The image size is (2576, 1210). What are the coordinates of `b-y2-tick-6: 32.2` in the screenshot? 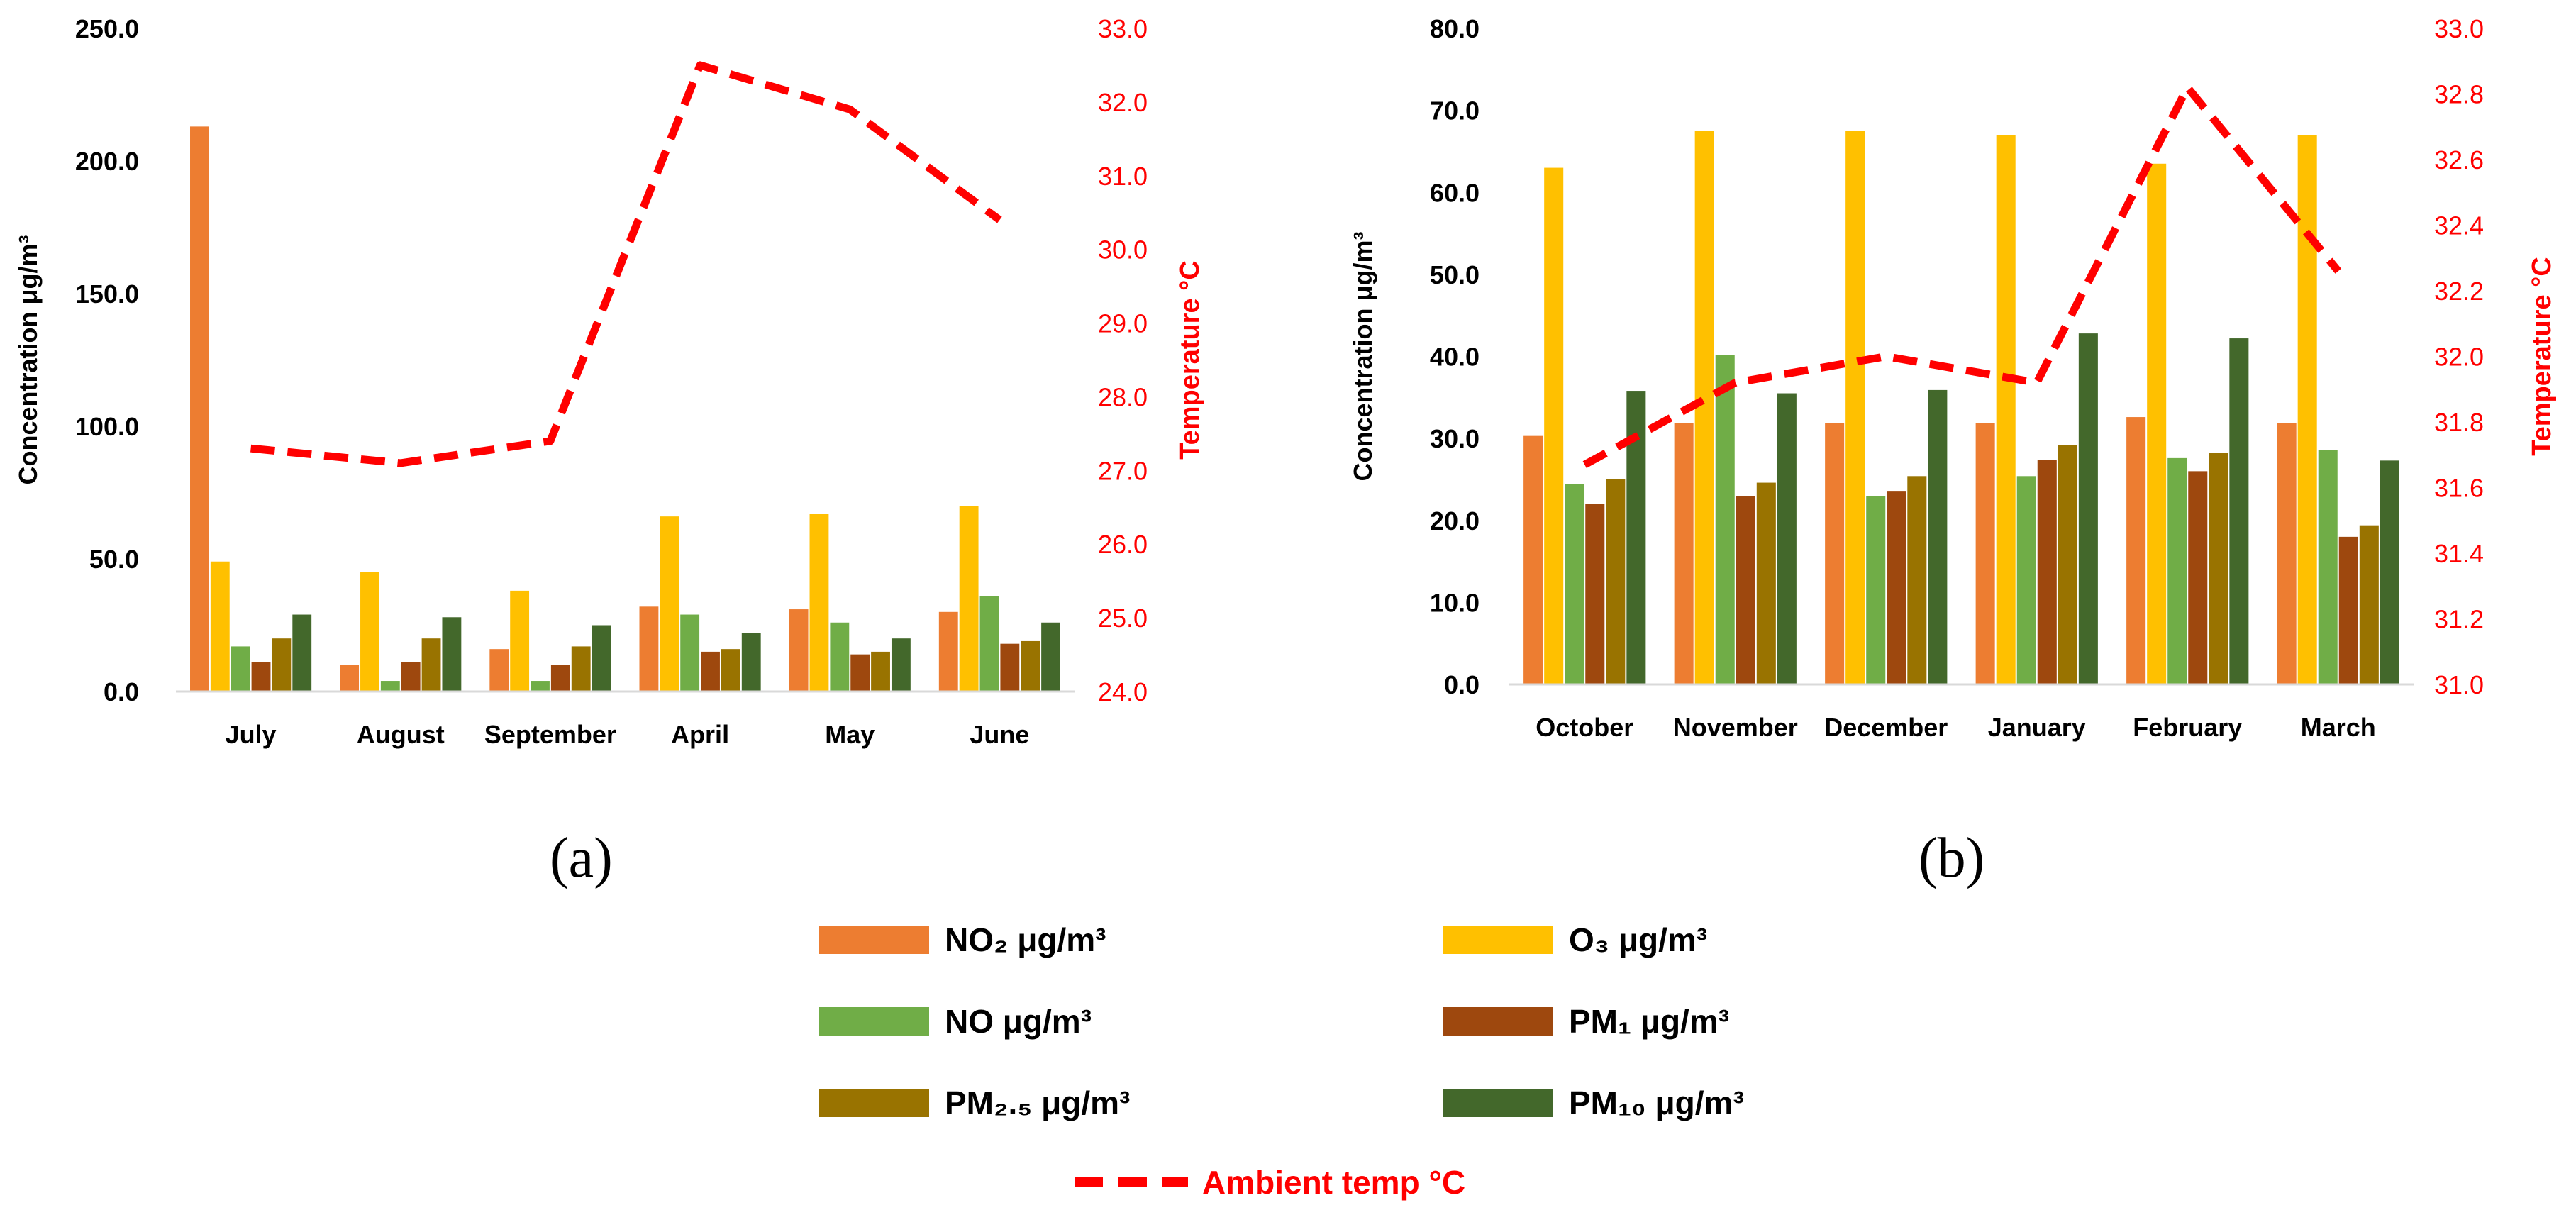 It's located at (2459, 291).